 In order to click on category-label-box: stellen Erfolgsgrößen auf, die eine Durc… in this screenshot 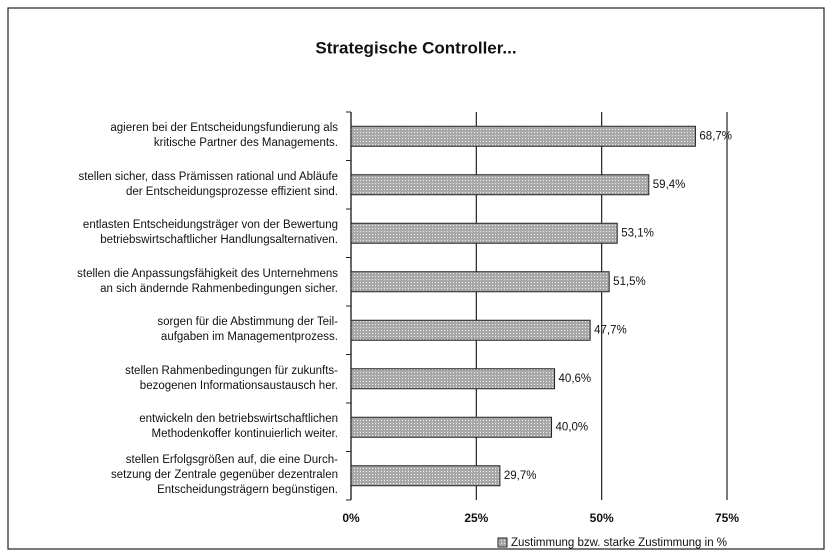, I will do `click(224, 475)`.